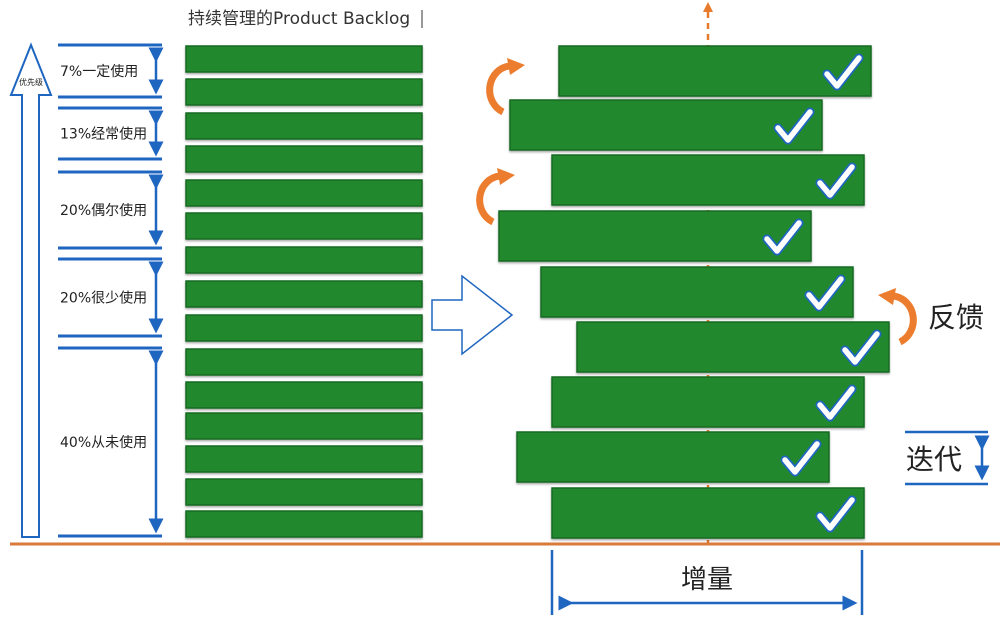 This screenshot has width=1007, height=622. Describe the element at coordinates (103, 298) in the screenshot. I see `usage-group-label: 20%很少使用` at that location.